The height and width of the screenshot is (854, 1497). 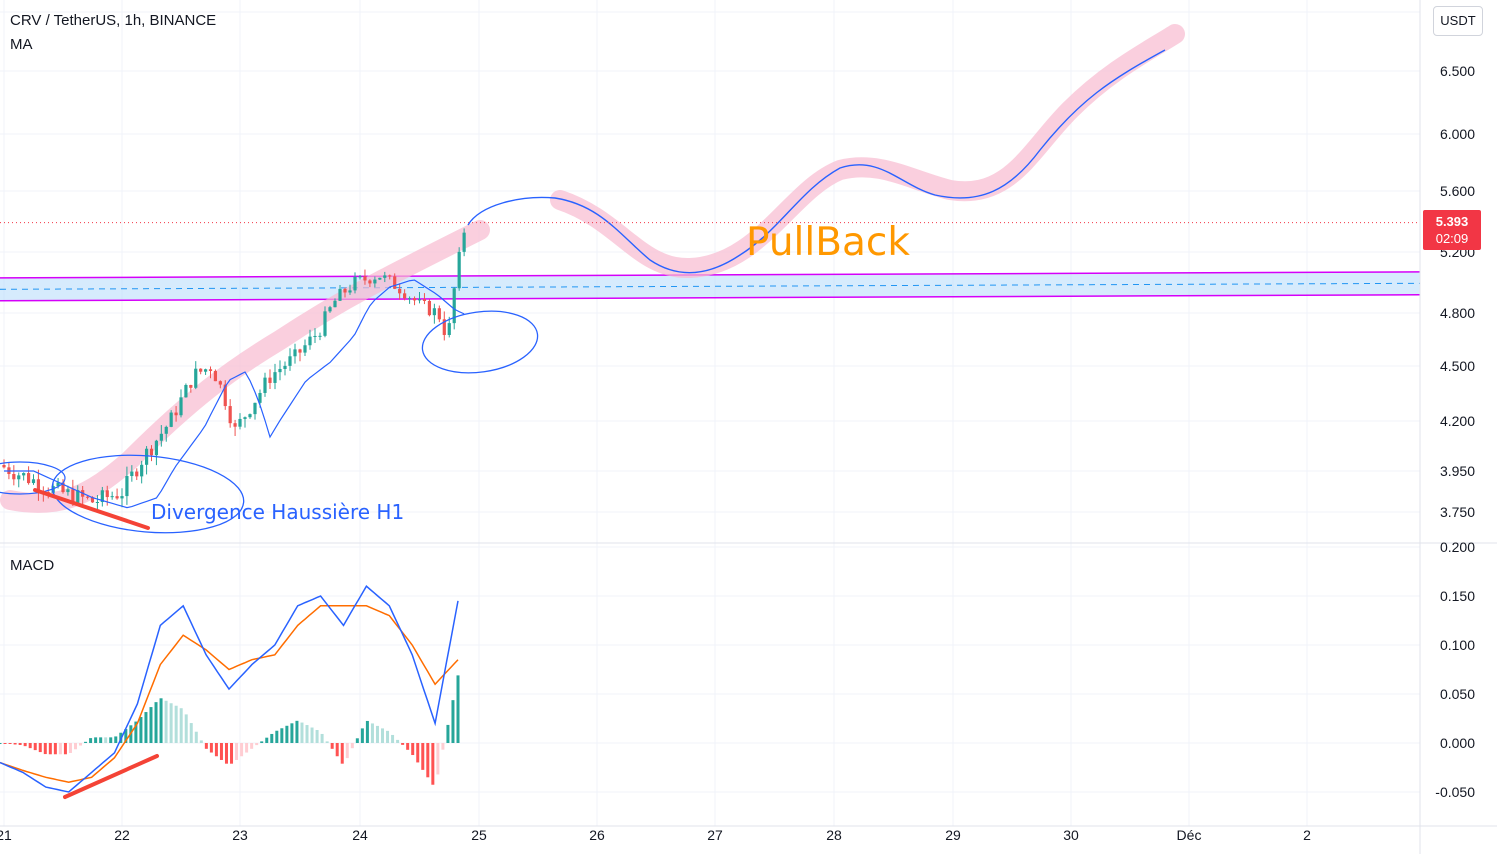 I want to click on divergence-ellipse, so click(x=148, y=494).